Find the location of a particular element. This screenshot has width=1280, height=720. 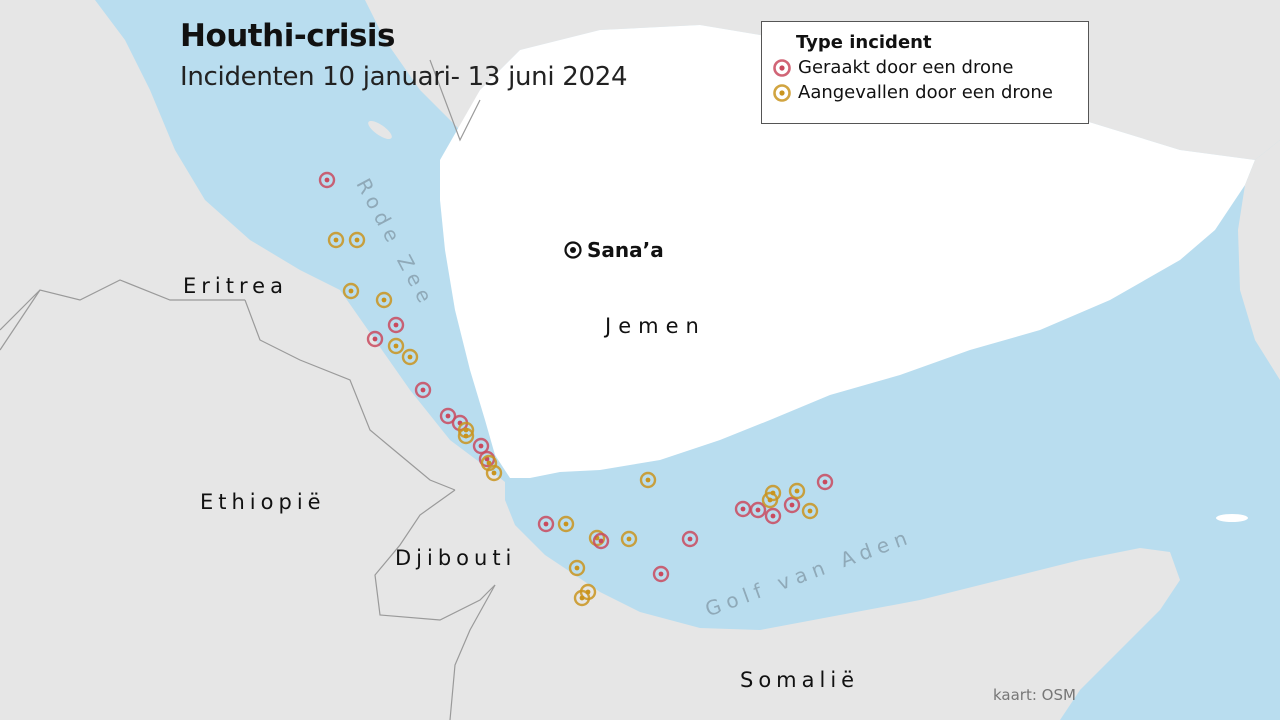

map-title: Houthi-crisis is located at coordinates (288, 36).